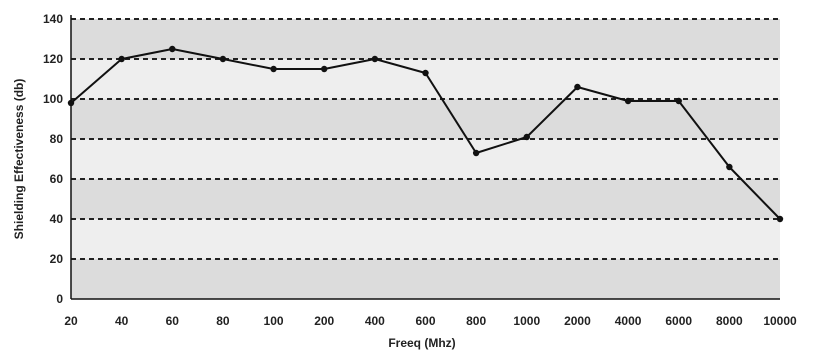  I want to click on x-tick-label: 20, so click(71, 321).